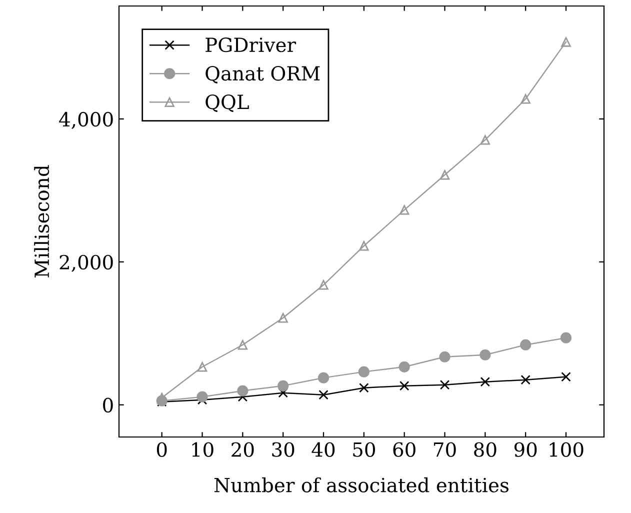 Image resolution: width=631 pixels, height=513 pixels. Describe the element at coordinates (364, 449) in the screenshot. I see `x-tick-label: 50` at that location.